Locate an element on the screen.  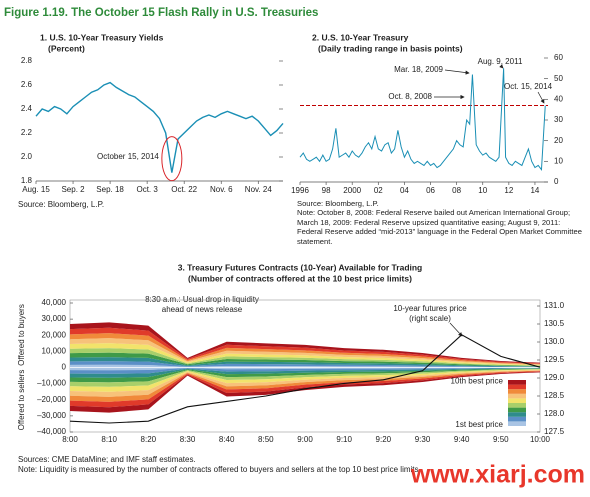
annotation: Aug. 9, 2011 is located at coordinates (500, 61).